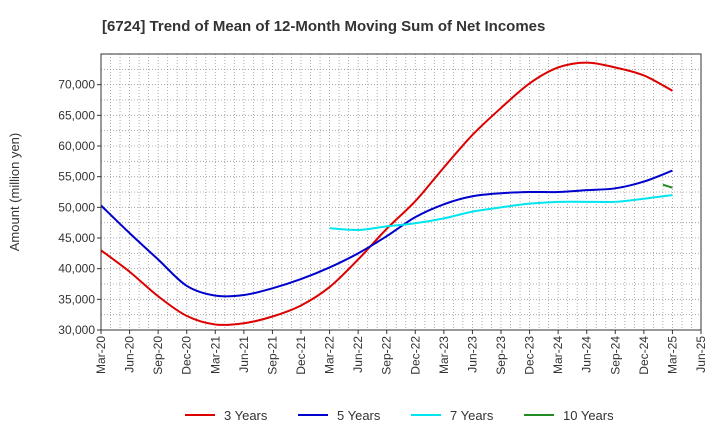 The height and width of the screenshot is (440, 720). Describe the element at coordinates (76, 146) in the screenshot. I see `y-tick-label: 60,000` at that location.